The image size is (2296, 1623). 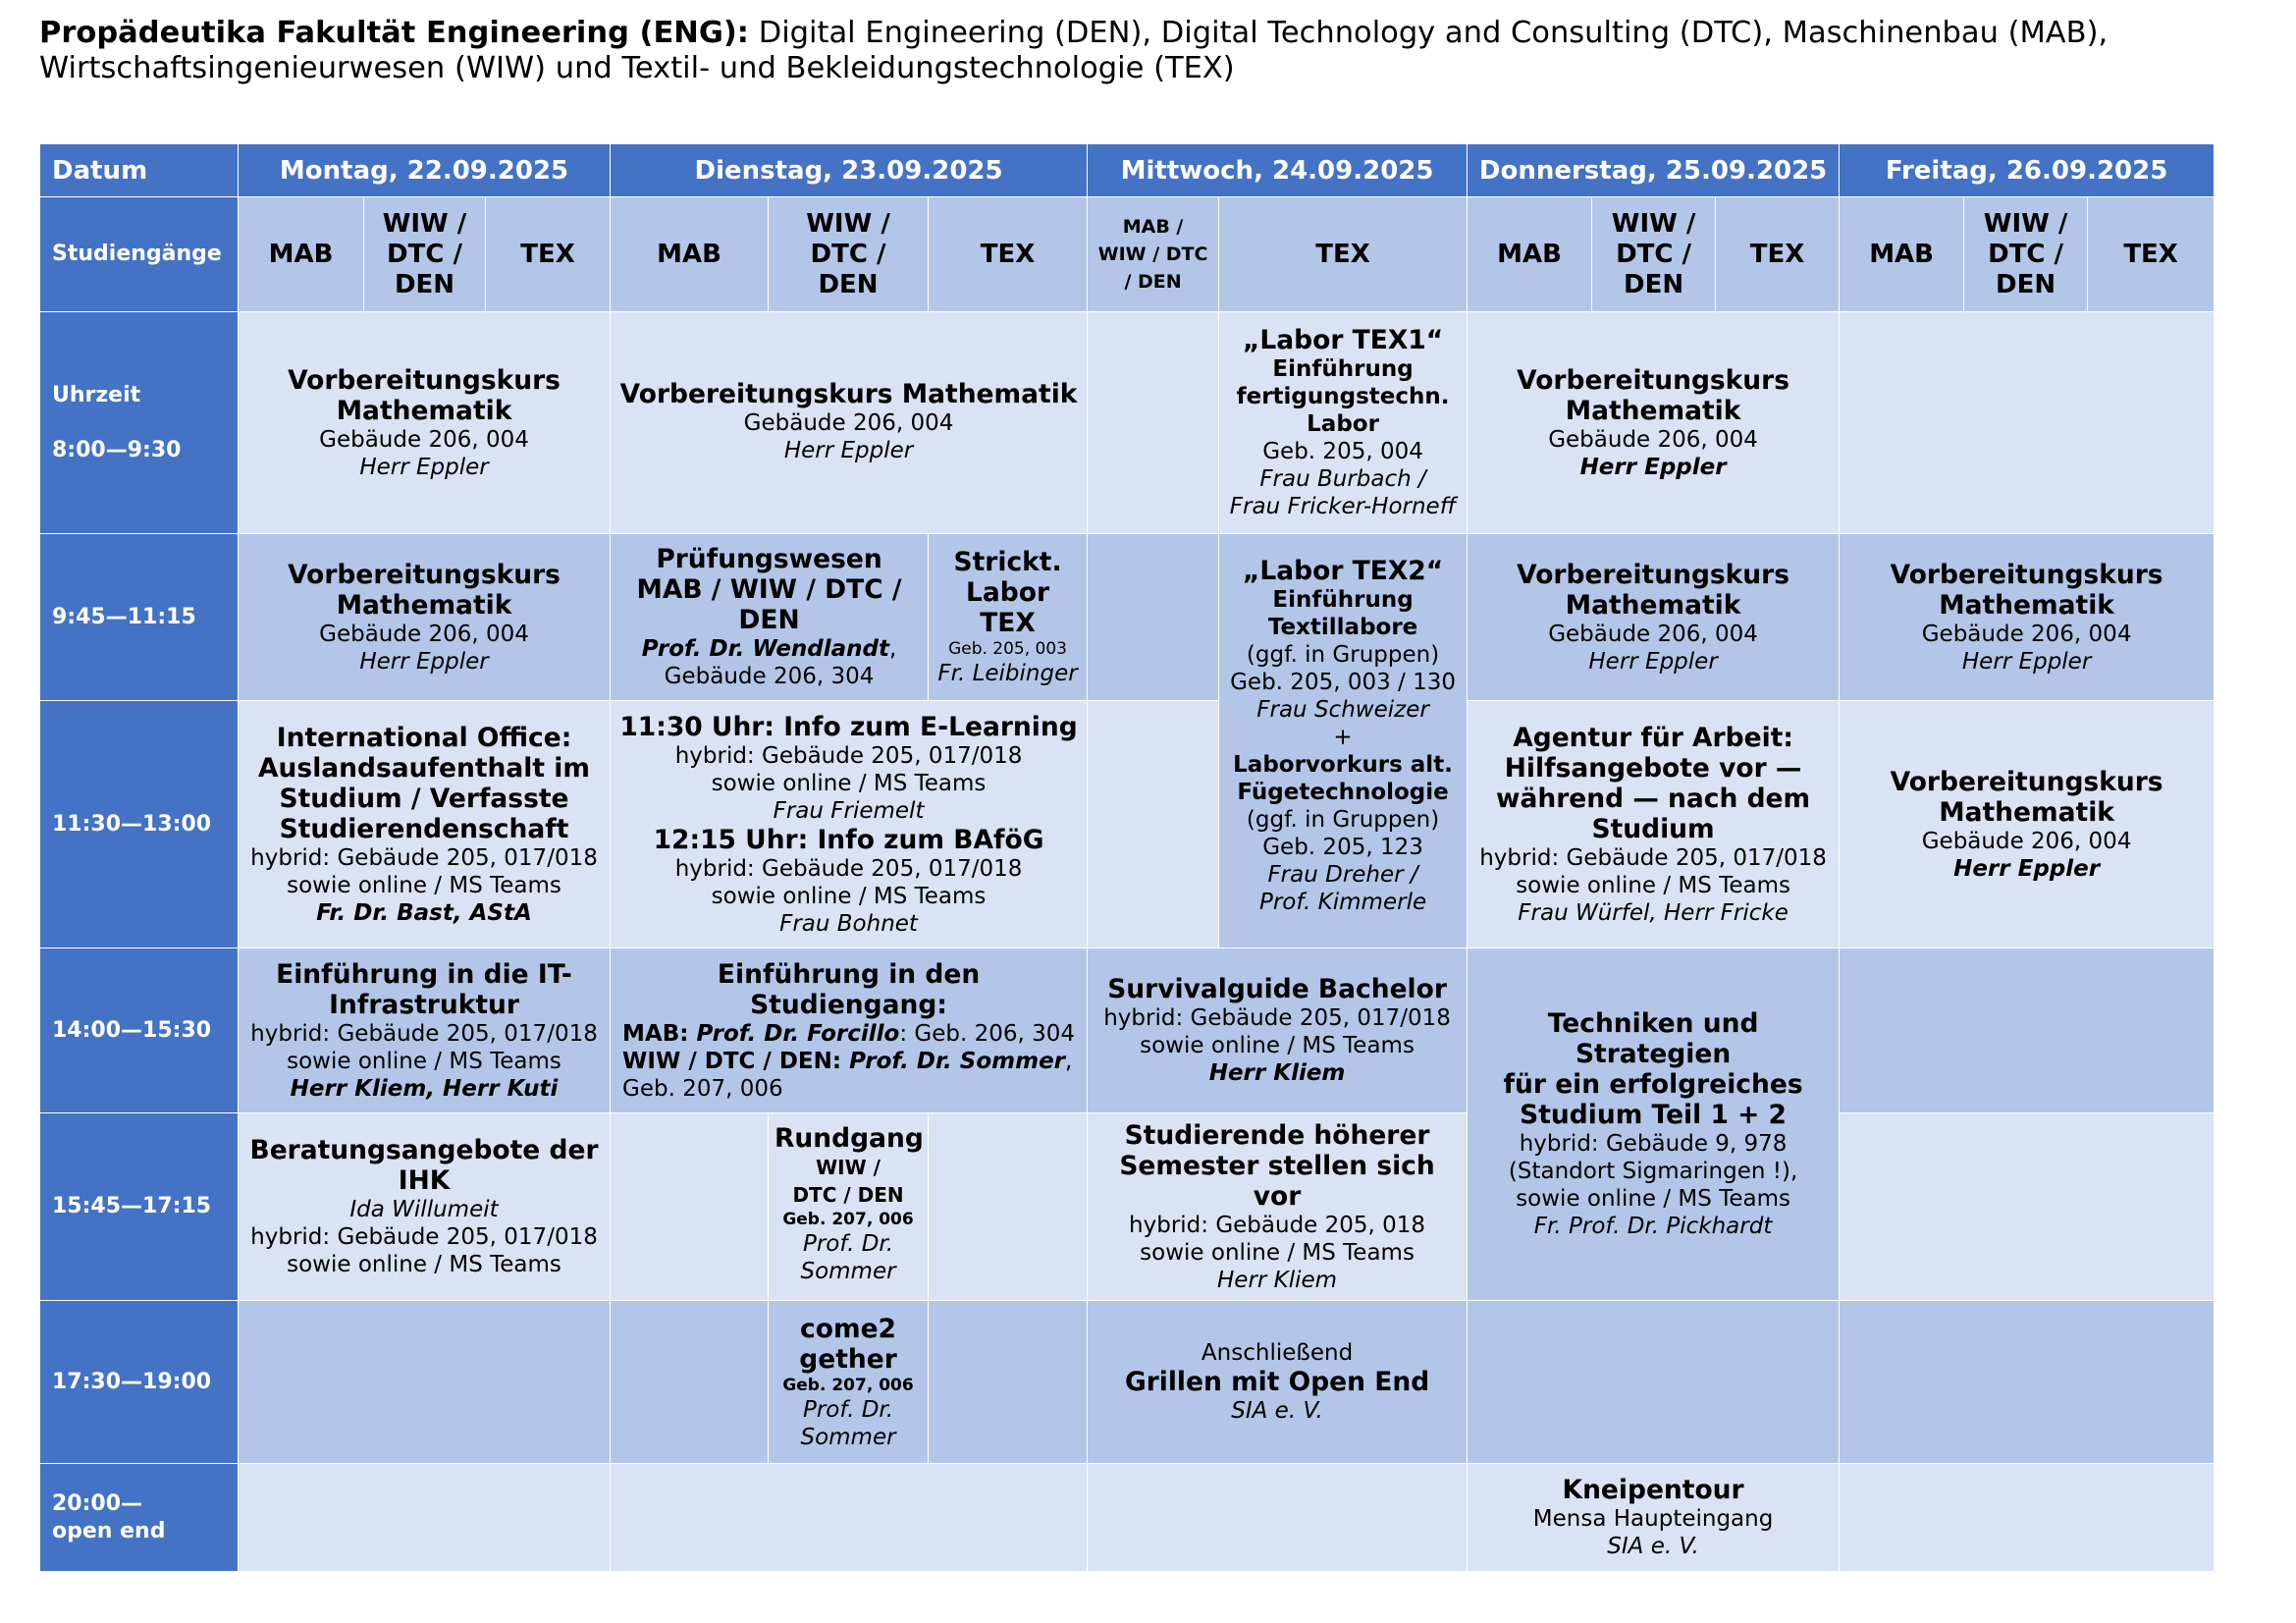 What do you see at coordinates (394, 33) in the screenshot?
I see `title-bold: Propädeutika Fakultät Engineering (ENG):` at bounding box center [394, 33].